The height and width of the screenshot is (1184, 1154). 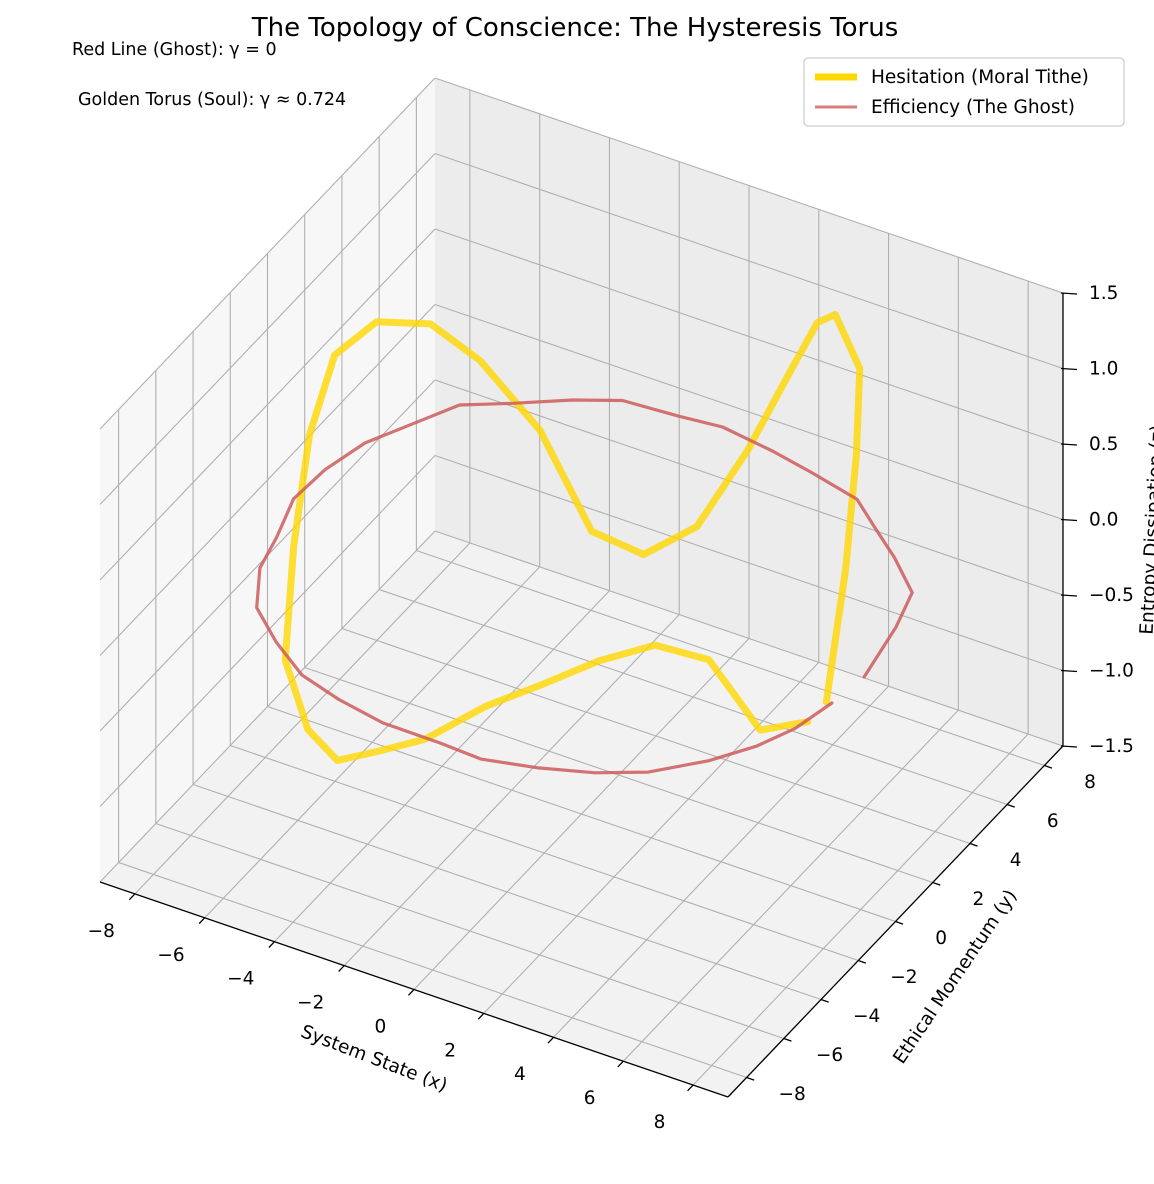 What do you see at coordinates (101, 931) in the screenshot?
I see `x-tick-label: −8` at bounding box center [101, 931].